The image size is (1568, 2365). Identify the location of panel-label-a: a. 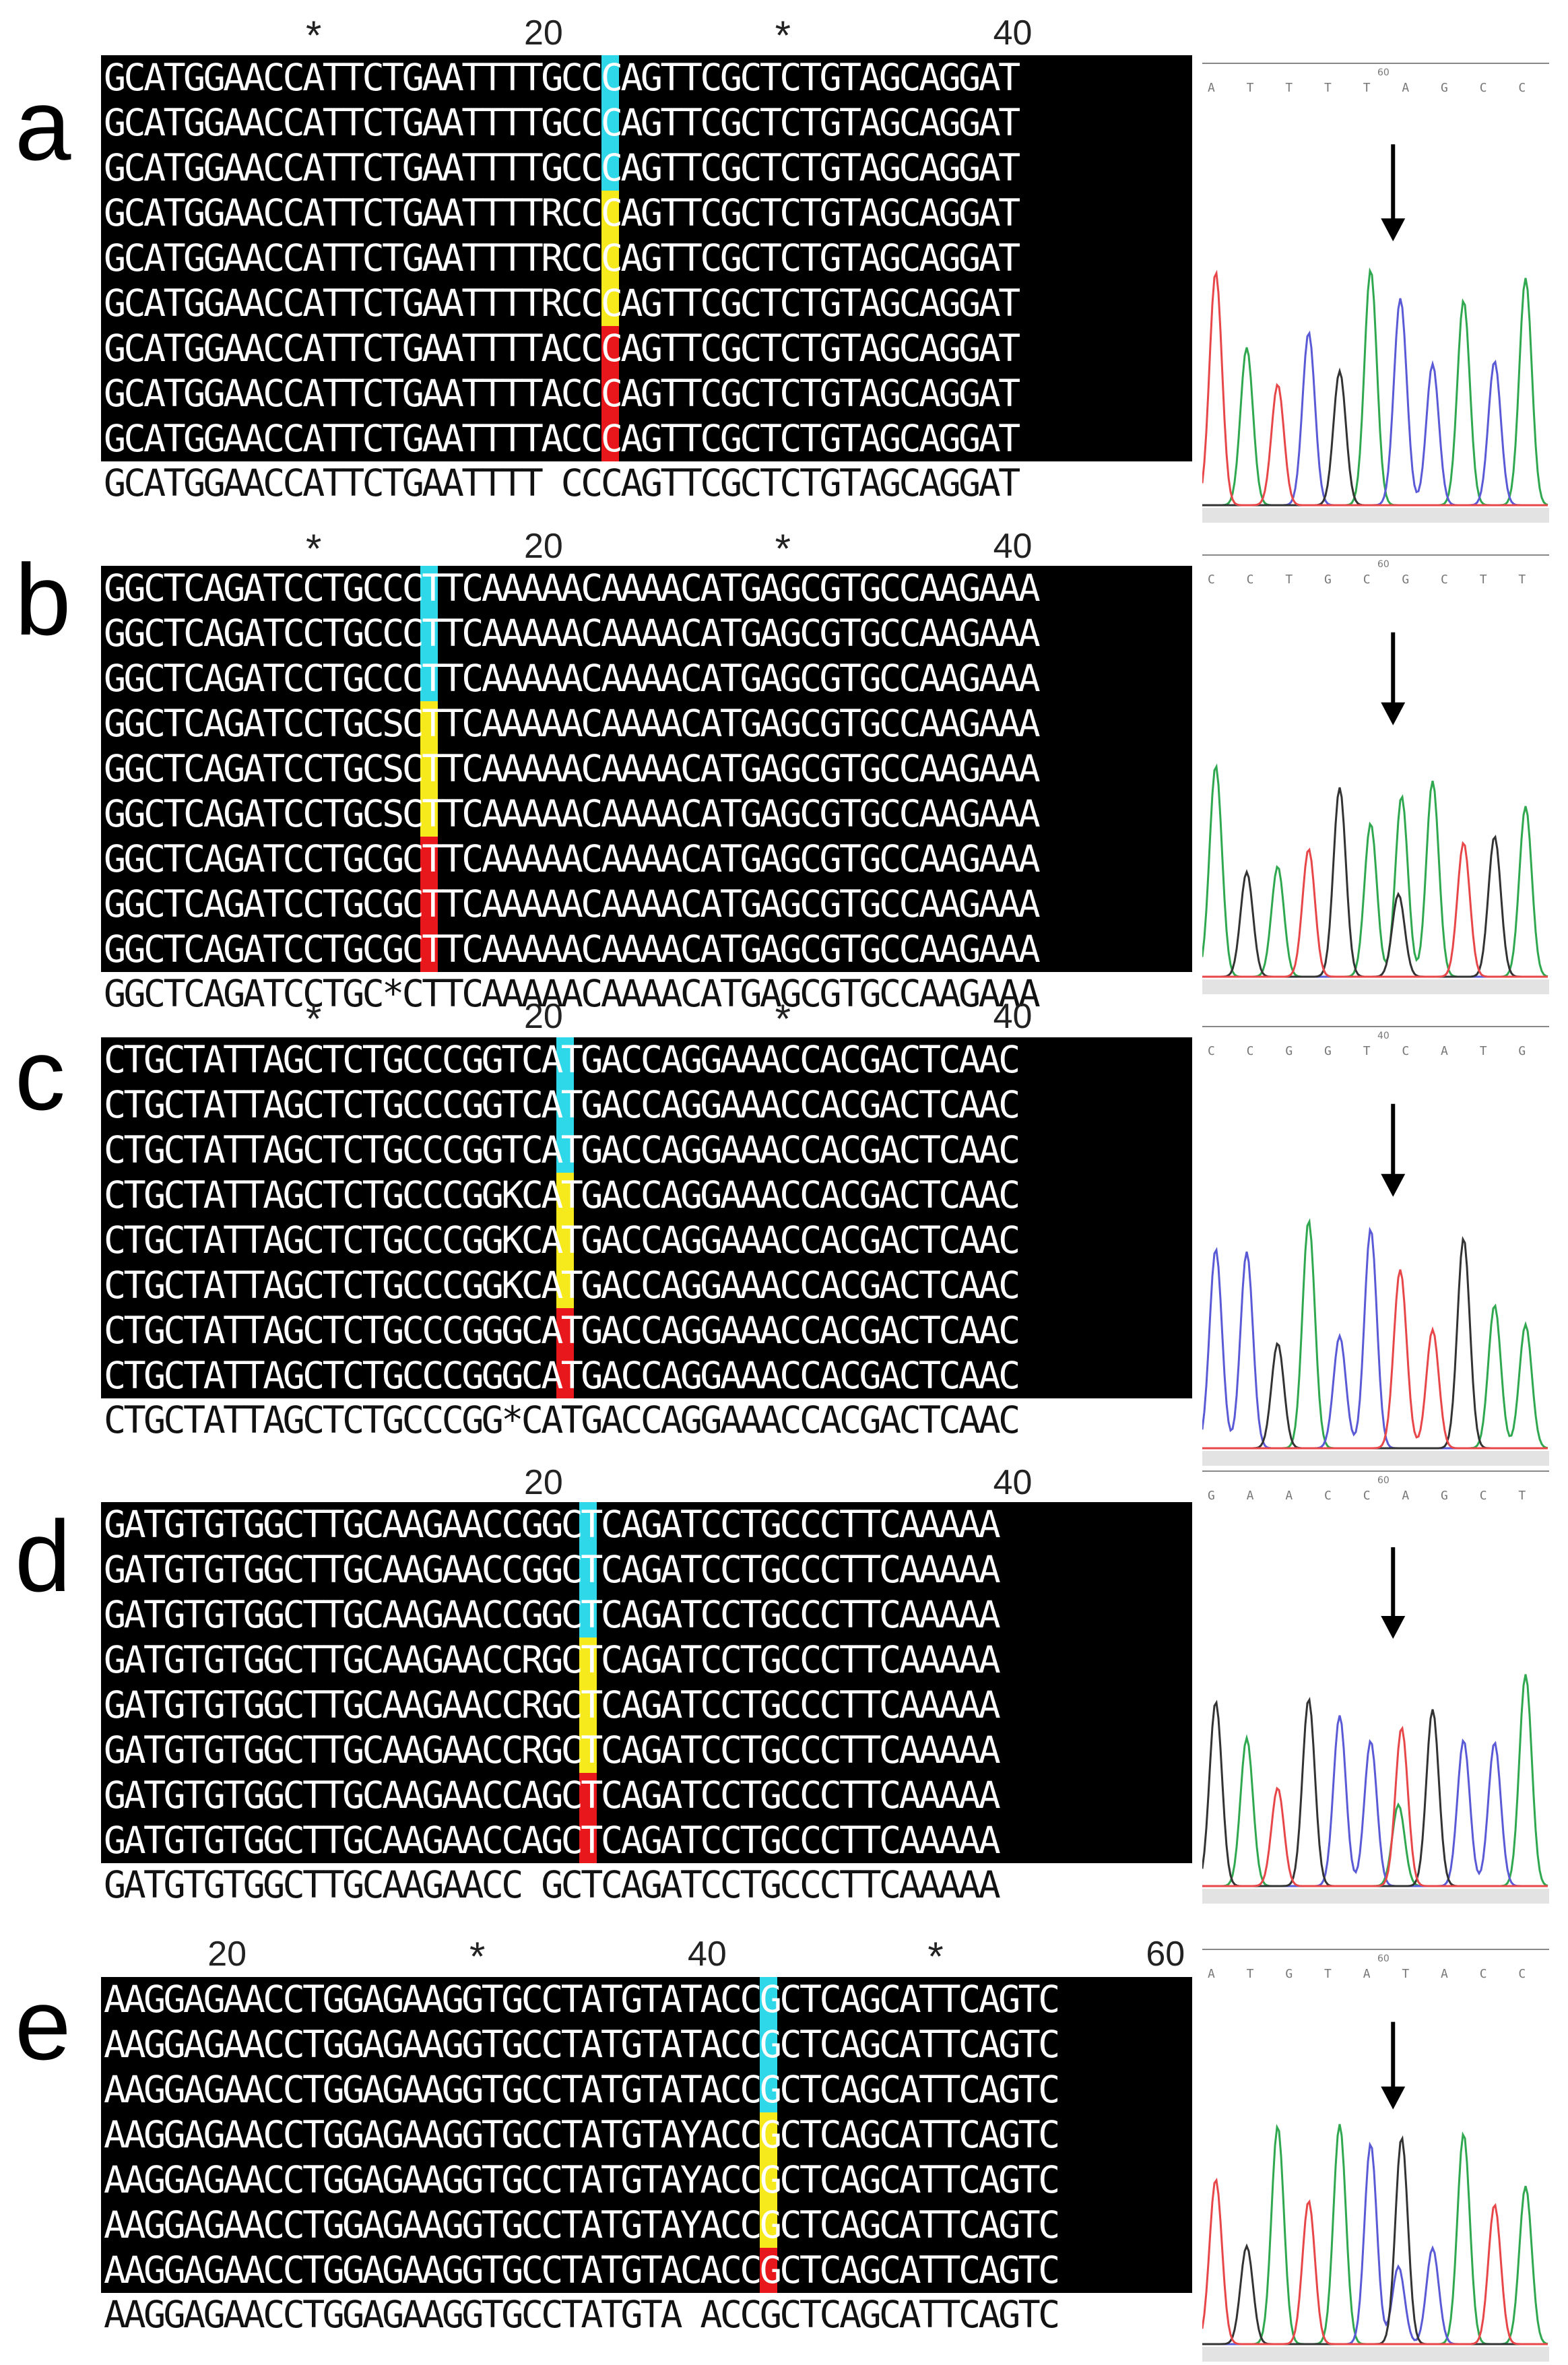
(43, 124).